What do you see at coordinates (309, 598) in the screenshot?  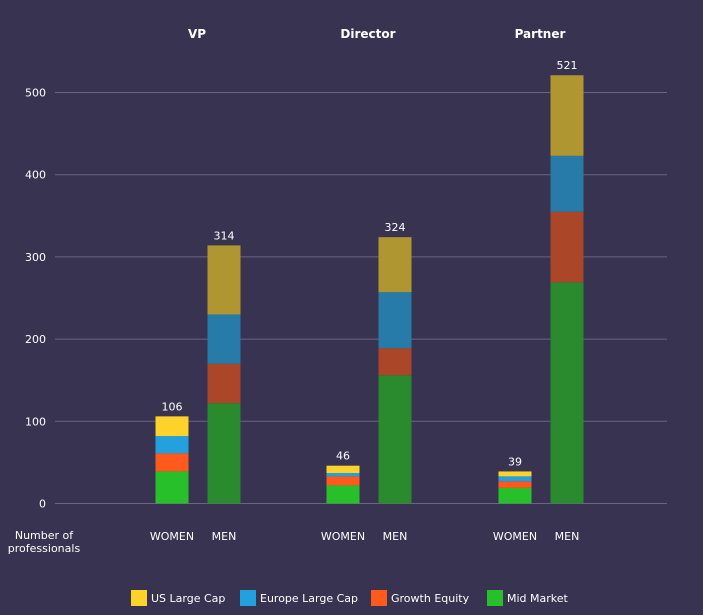 I see `legend-label: Europe Large Cap` at bounding box center [309, 598].